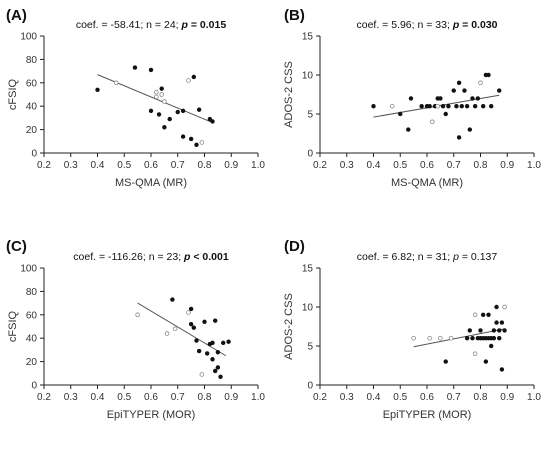 Image resolution: width=550 pixels, height=457 pixels. What do you see at coordinates (124, 397) in the screenshot?
I see `x-tick-label: 0.5` at bounding box center [124, 397].